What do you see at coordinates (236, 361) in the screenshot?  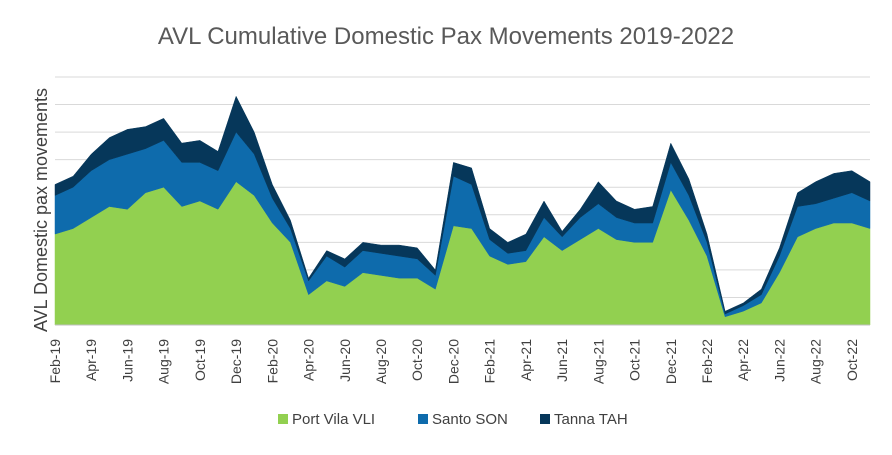 I see `x-tick-label: Dec-19` at bounding box center [236, 361].